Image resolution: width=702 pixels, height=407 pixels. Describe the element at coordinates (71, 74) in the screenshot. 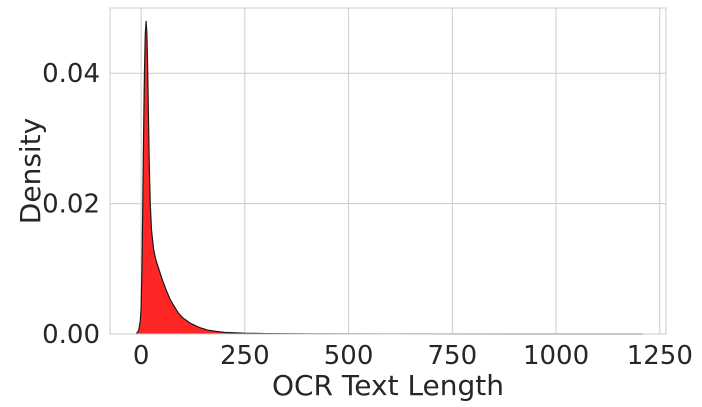

I see `y-tick-label: 0.04` at that location.